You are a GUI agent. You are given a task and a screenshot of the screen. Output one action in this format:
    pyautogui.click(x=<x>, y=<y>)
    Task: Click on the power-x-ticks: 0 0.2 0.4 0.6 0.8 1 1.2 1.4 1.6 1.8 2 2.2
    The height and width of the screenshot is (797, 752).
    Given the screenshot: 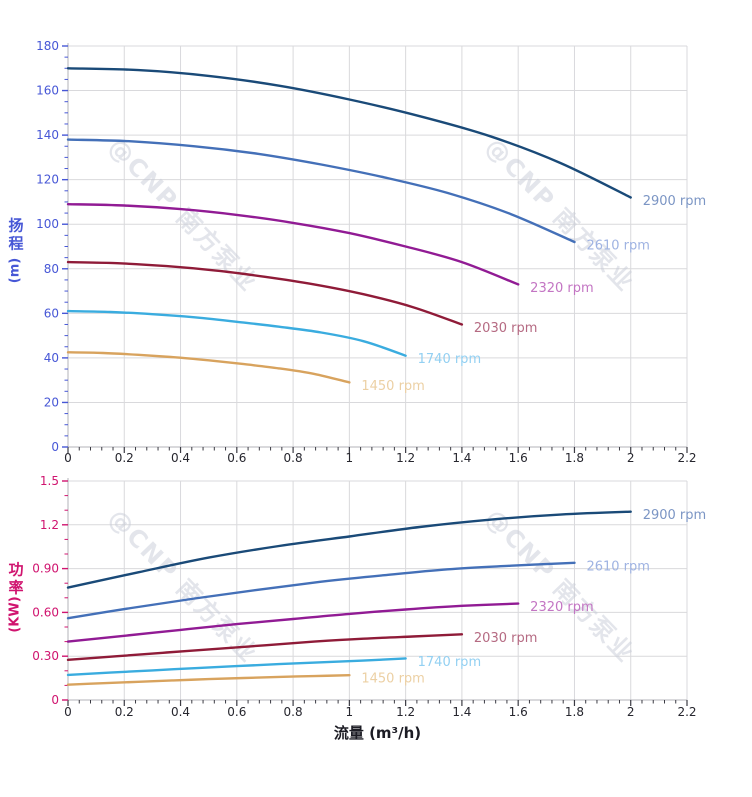 What is the action you would take?
    pyautogui.click(x=380, y=709)
    